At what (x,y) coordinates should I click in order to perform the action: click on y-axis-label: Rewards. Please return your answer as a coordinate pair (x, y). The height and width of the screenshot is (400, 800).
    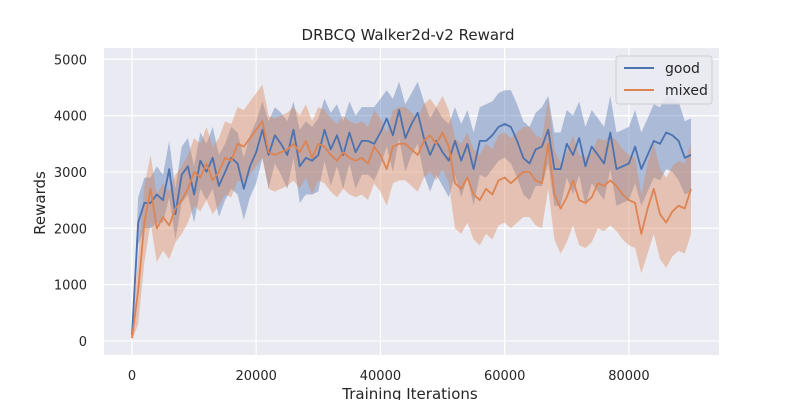
    Looking at the image, I should click on (40, 203).